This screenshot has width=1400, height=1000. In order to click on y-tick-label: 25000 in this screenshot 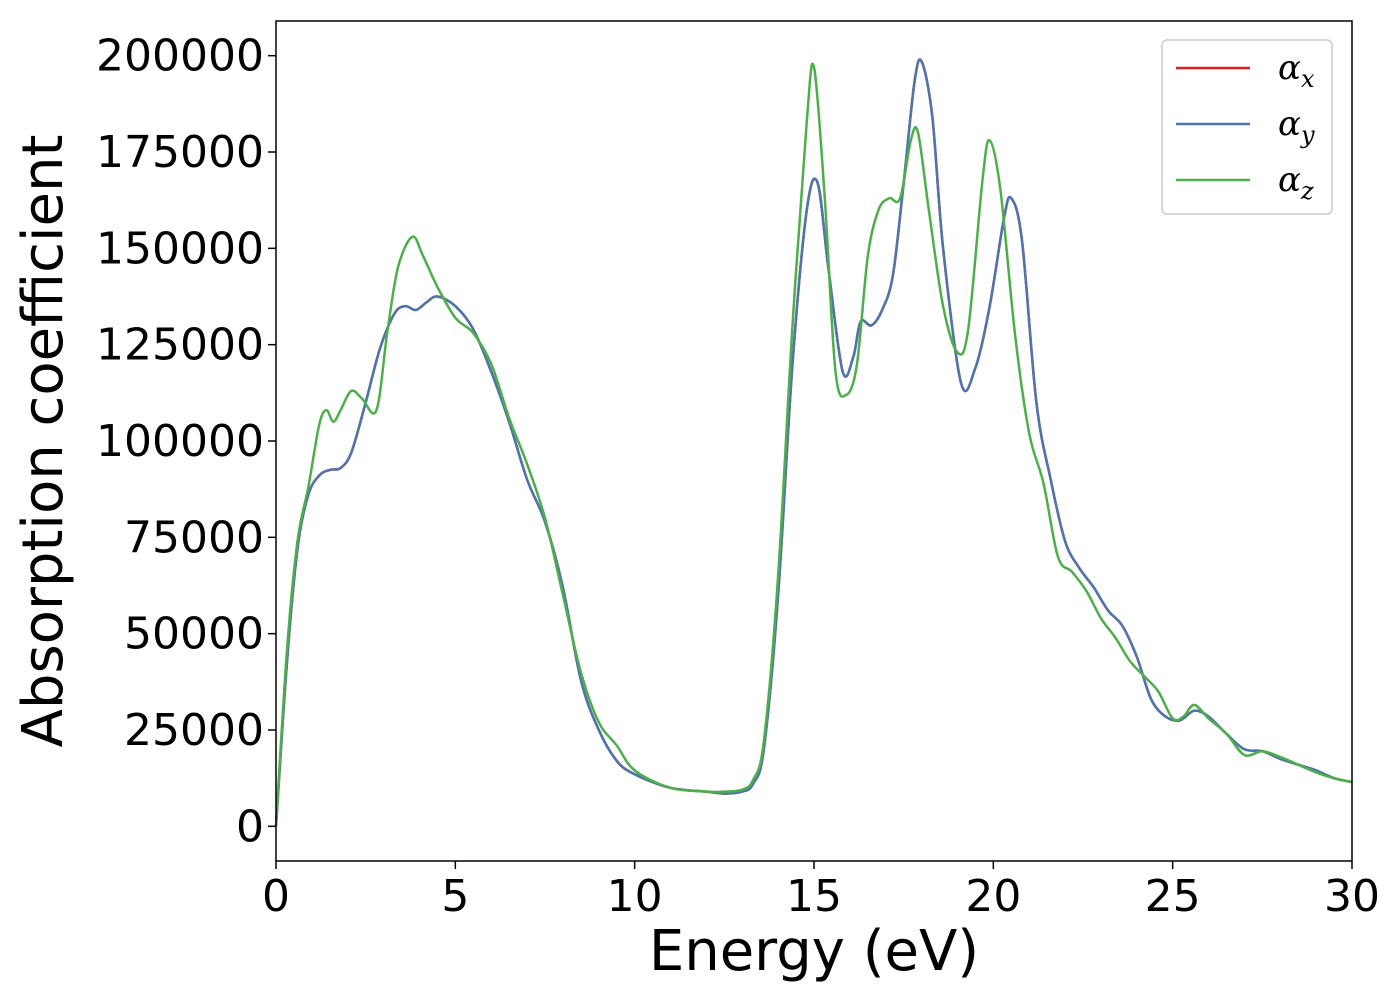, I will do `click(194, 730)`.